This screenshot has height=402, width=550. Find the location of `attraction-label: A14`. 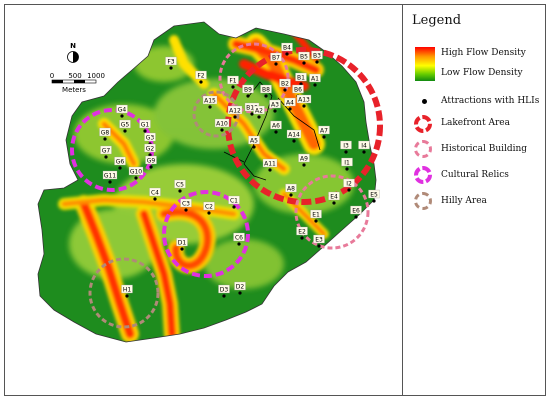

attraction-label: A14 is located at coordinates (294, 135).